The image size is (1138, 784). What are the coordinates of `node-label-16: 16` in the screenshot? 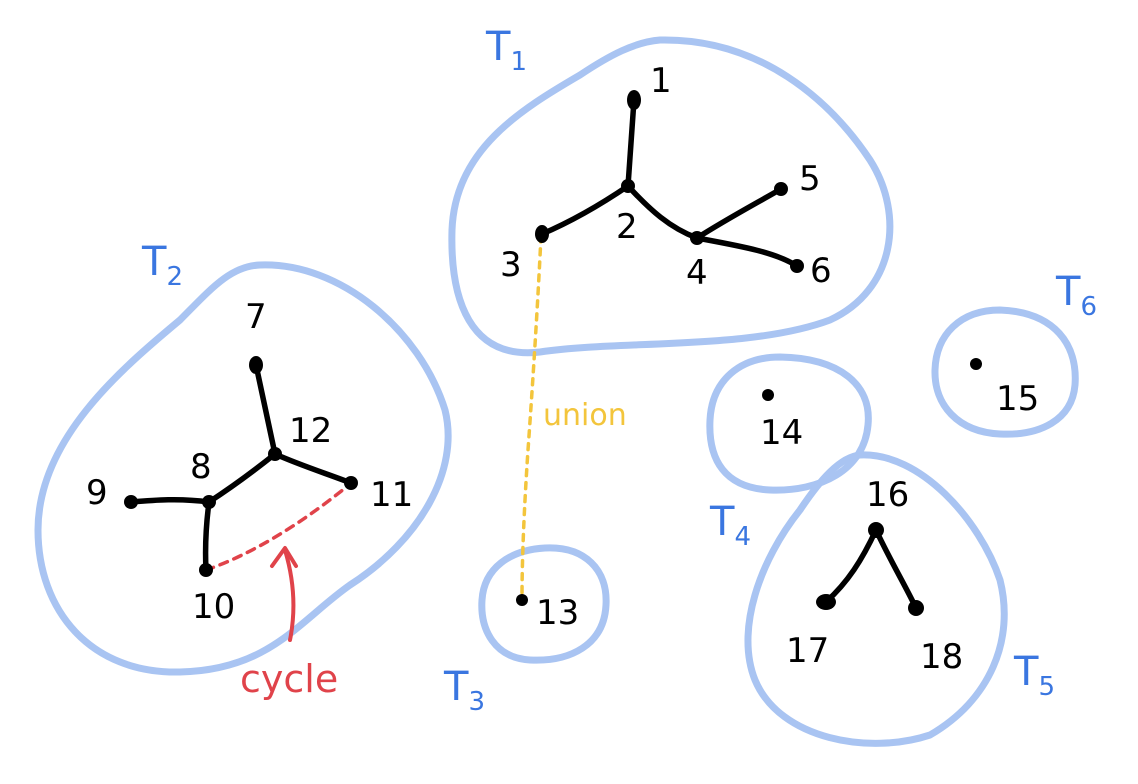 It's located at (887, 495).